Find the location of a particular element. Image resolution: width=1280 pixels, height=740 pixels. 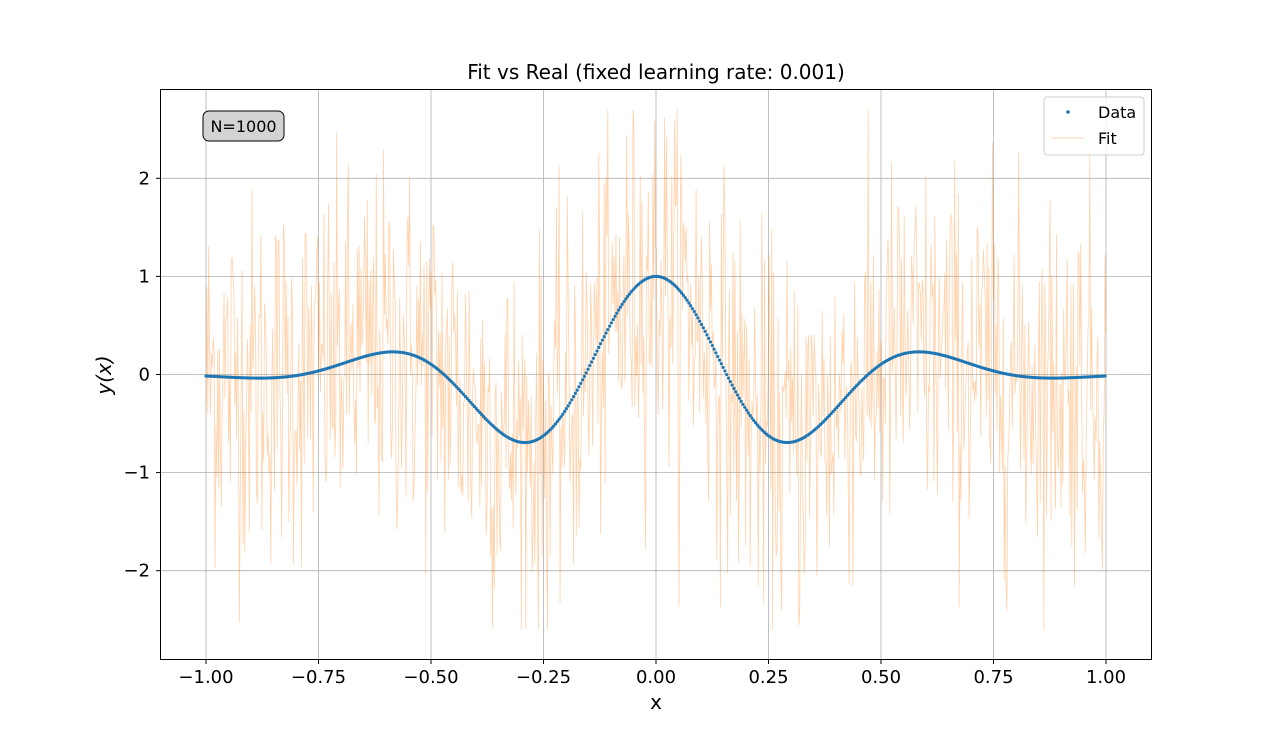

annotation-text: N=1000 is located at coordinates (243, 126).